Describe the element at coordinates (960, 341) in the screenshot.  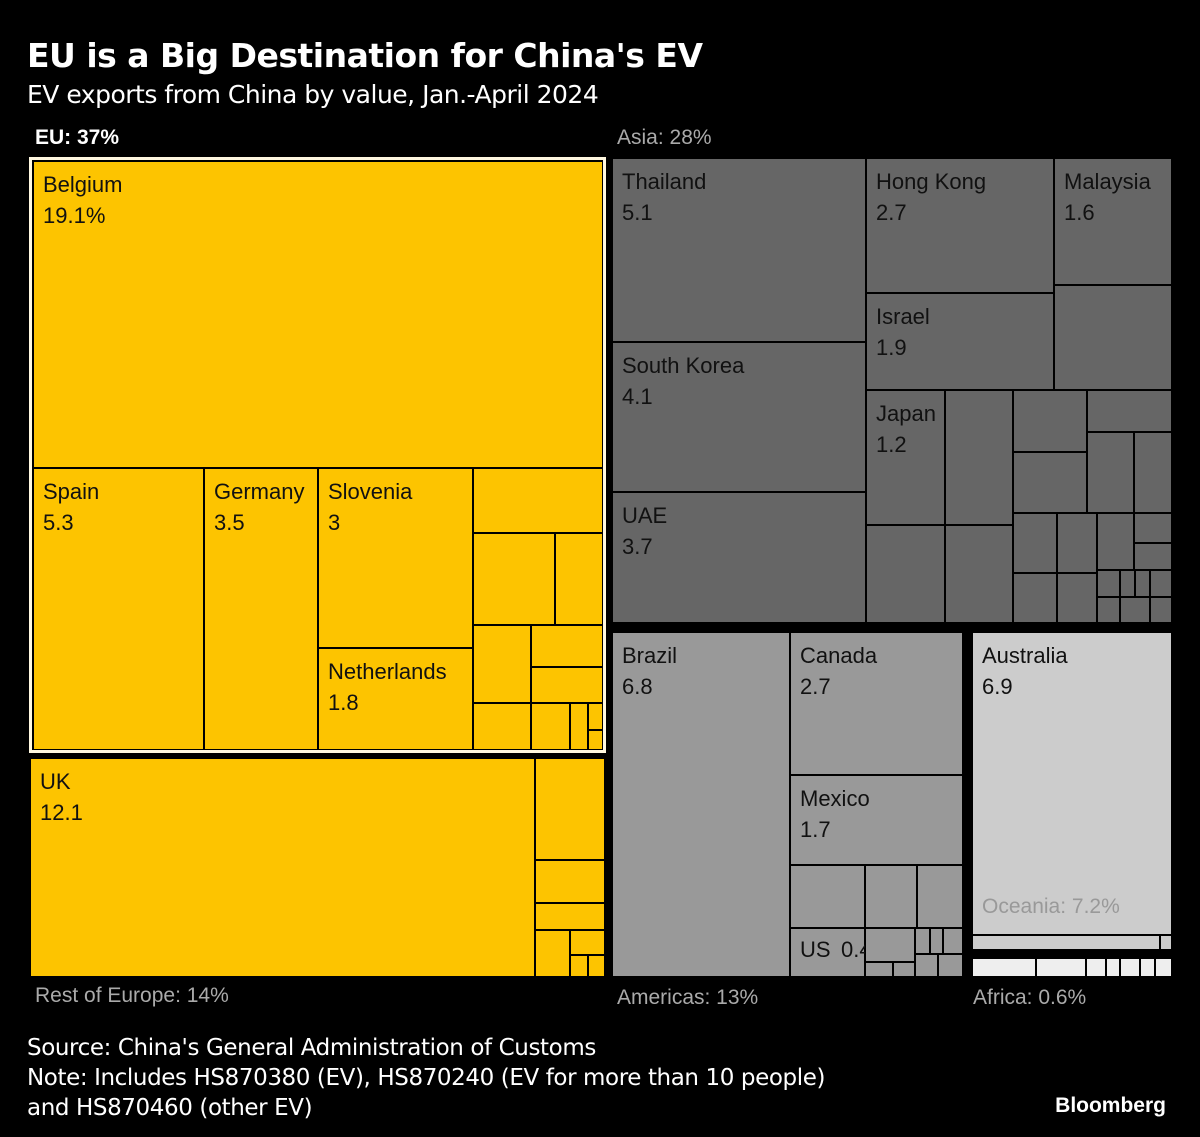
I see `treemap-cell-israel: Israel 1.9` at that location.